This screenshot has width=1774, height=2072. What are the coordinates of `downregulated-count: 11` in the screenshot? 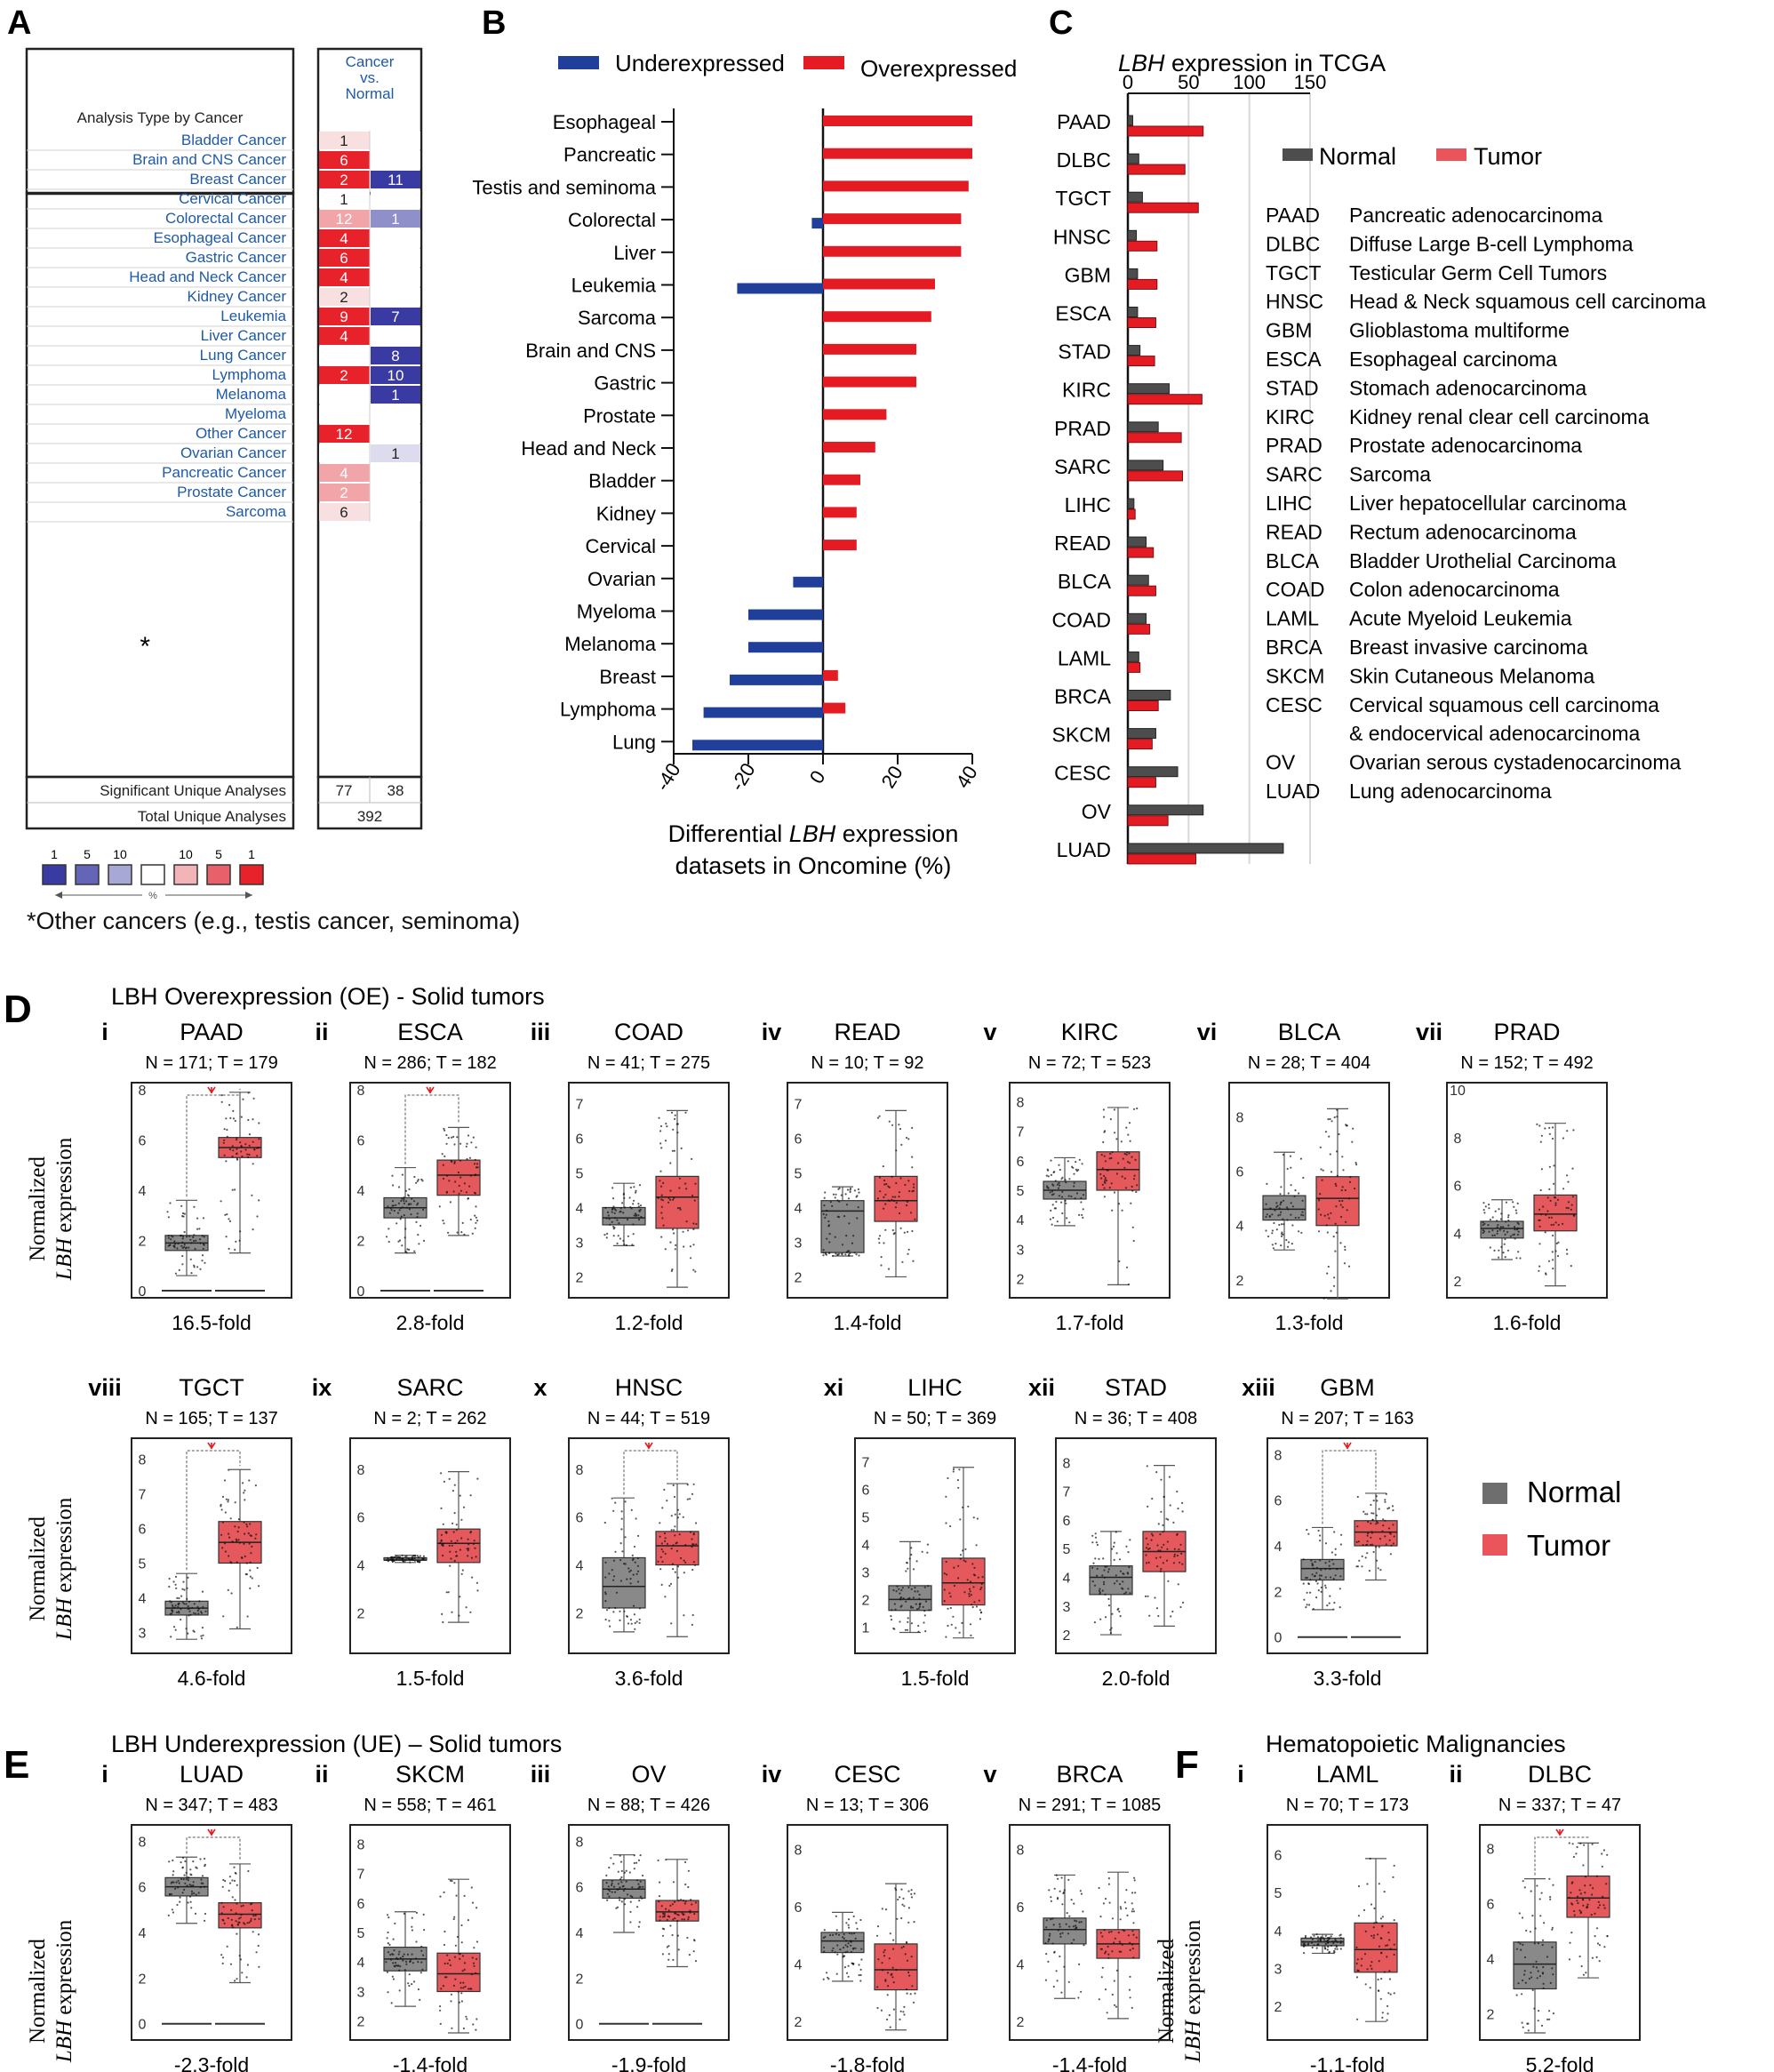 It's located at (396, 180).